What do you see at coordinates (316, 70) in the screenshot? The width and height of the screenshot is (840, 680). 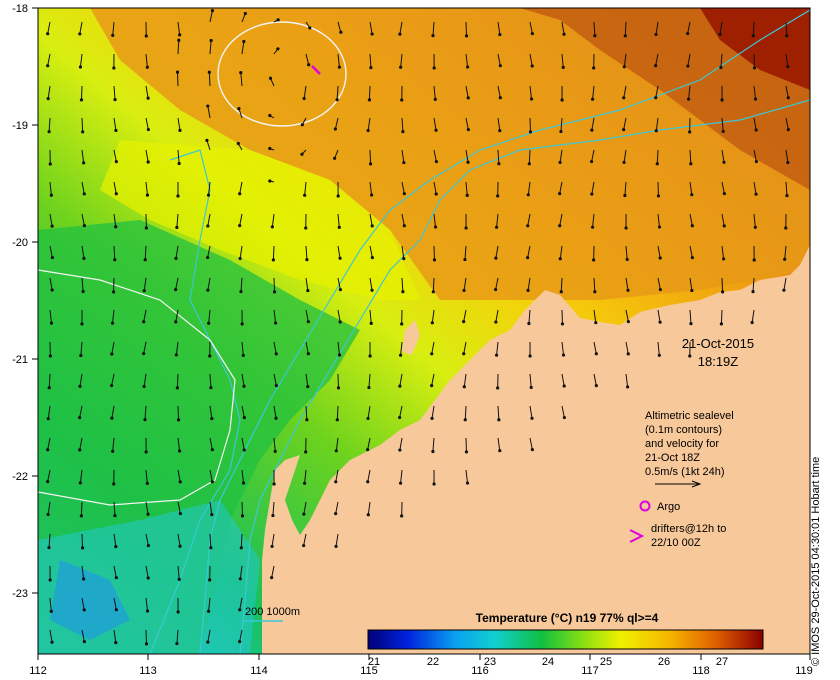 I see `drifter-marker` at bounding box center [316, 70].